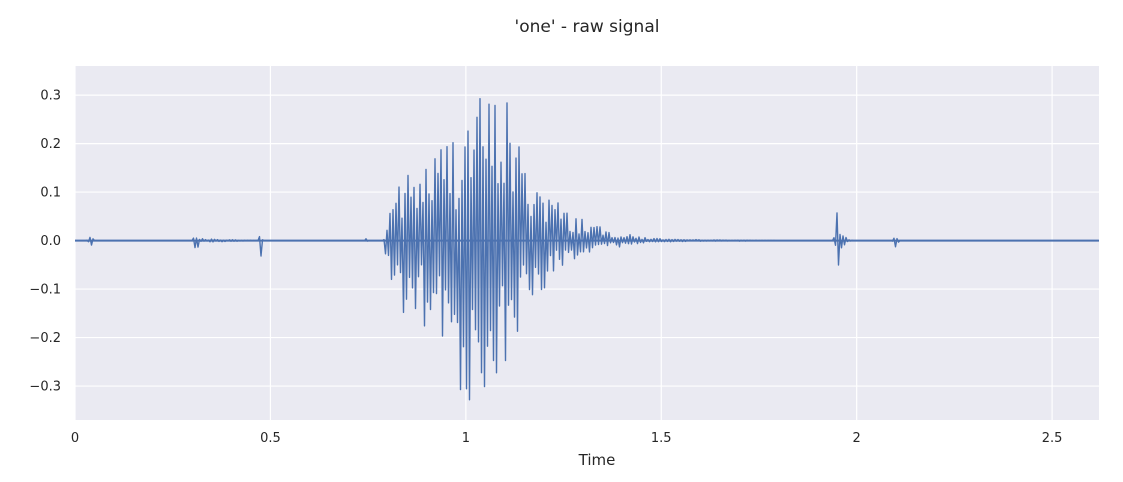 This screenshot has height=482, width=1123. I want to click on x-tick-label: 1, so click(466, 438).